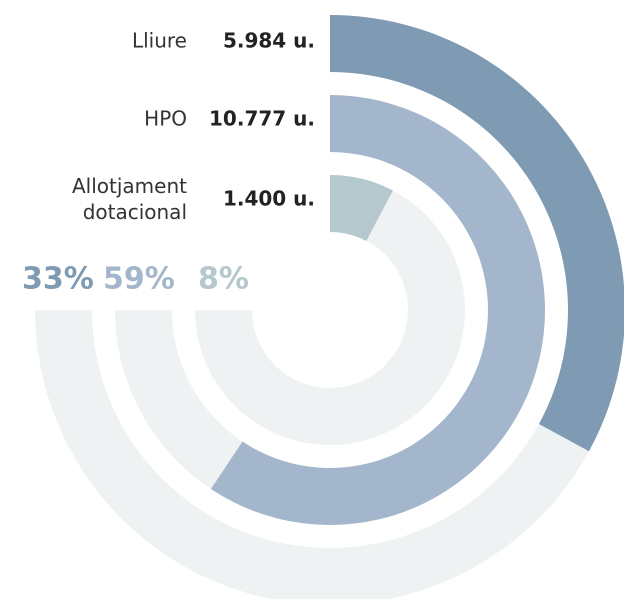  Describe the element at coordinates (58, 279) in the screenshot. I see `share-label: 33%` at that location.